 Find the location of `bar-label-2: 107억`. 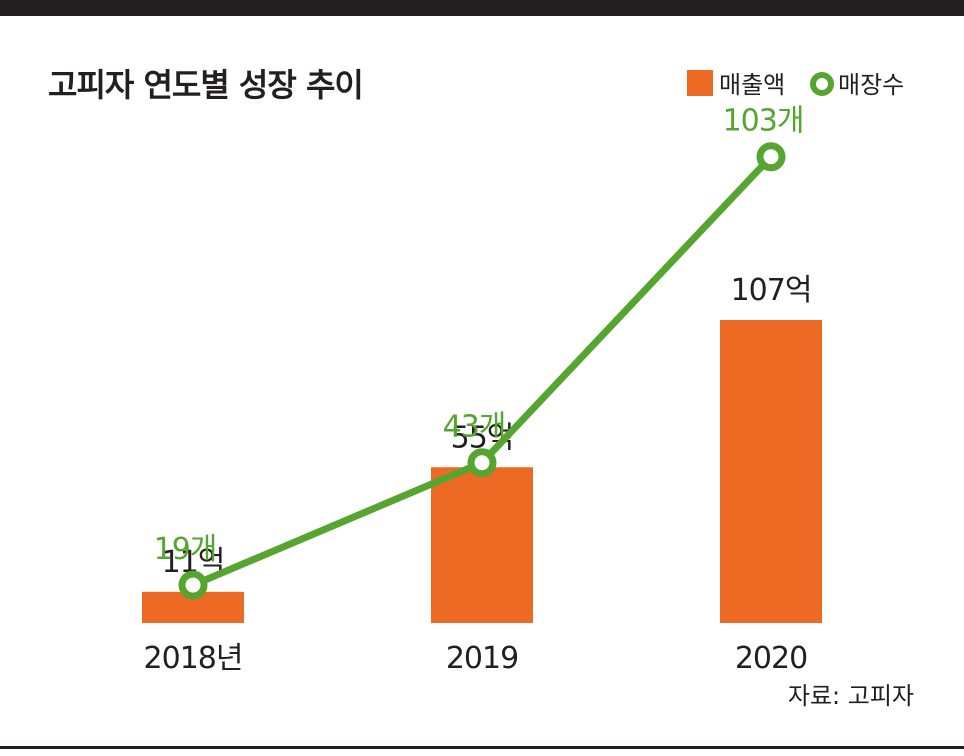

bar-label-2: 107억 is located at coordinates (771, 290).